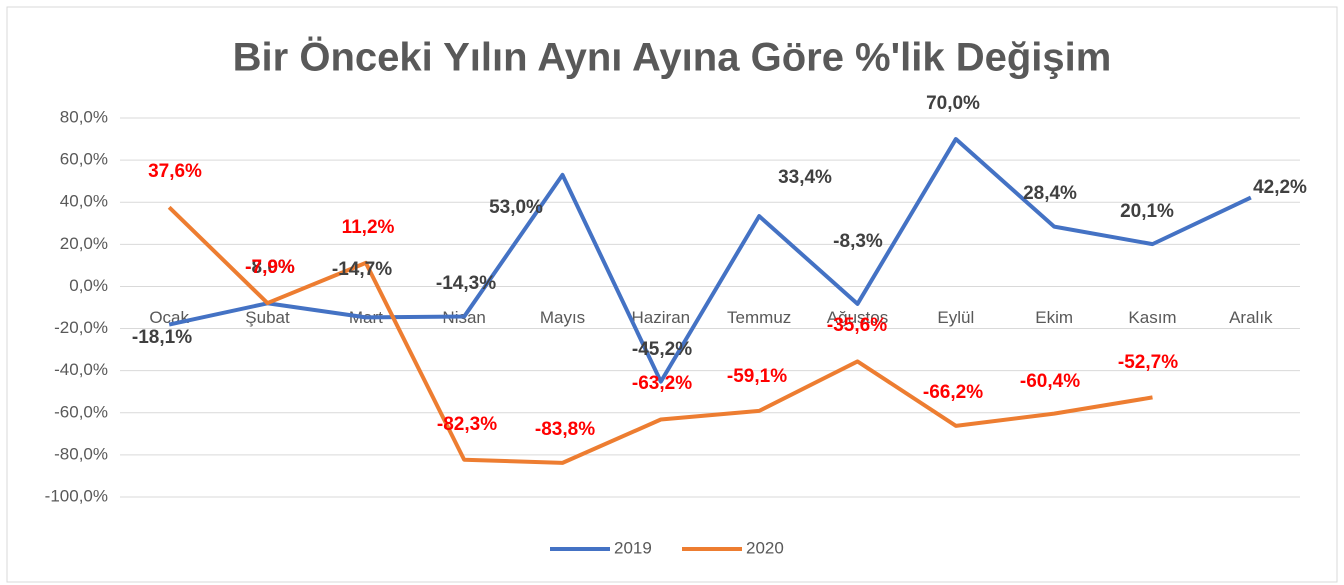 This screenshot has height=585, width=1344. I want to click on data-label: -45,2%, so click(662, 349).